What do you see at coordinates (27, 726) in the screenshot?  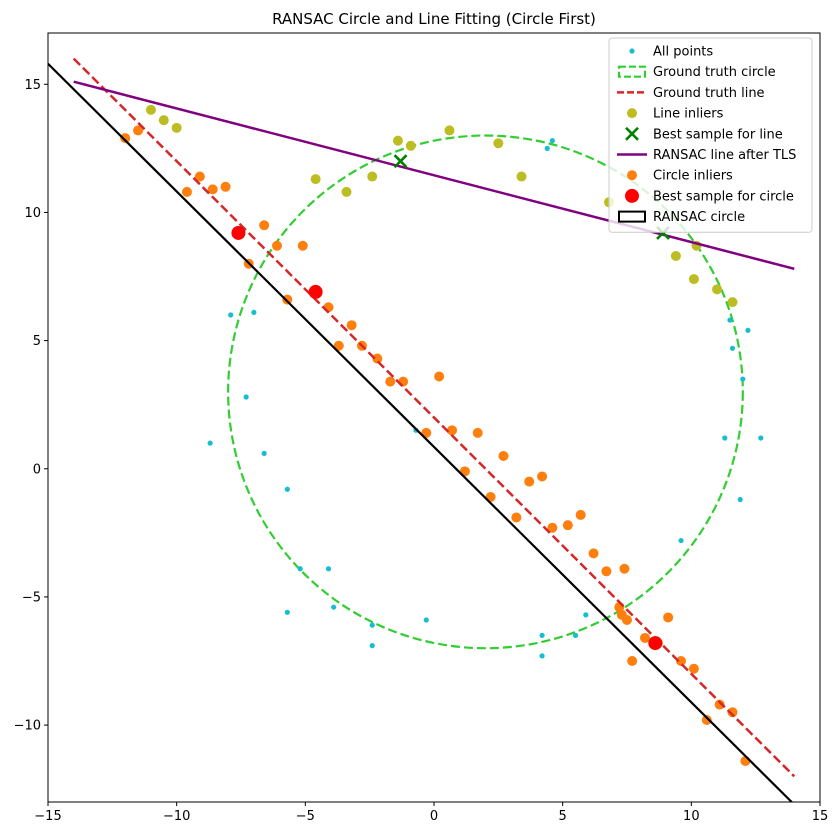 I see `y-tick-label: −10` at bounding box center [27, 726].